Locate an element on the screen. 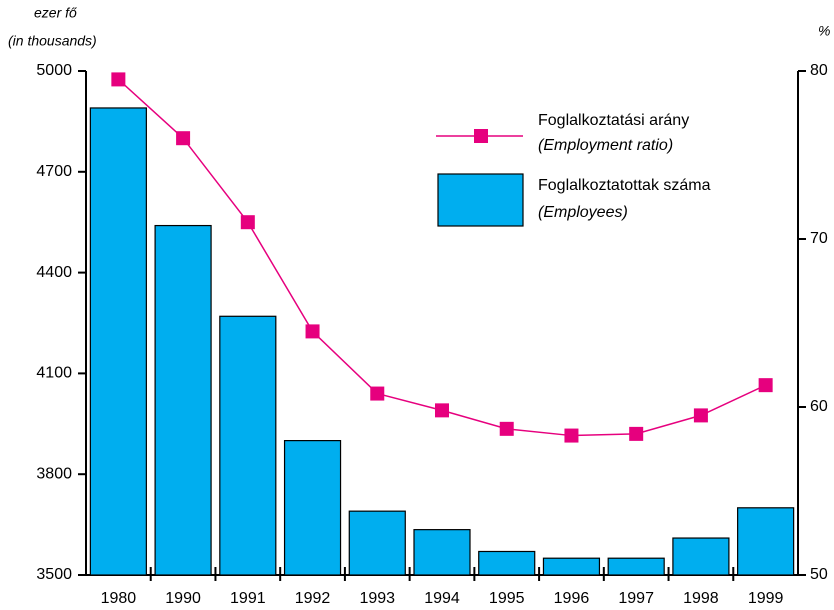  x-tick-label: 1999 is located at coordinates (766, 598).